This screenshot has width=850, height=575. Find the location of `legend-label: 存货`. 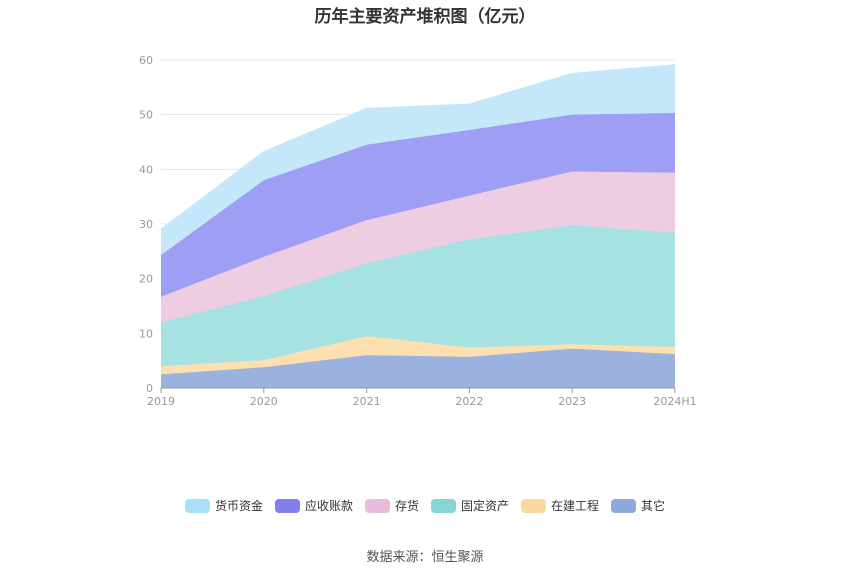

legend-label: 存货 is located at coordinates (406, 506).